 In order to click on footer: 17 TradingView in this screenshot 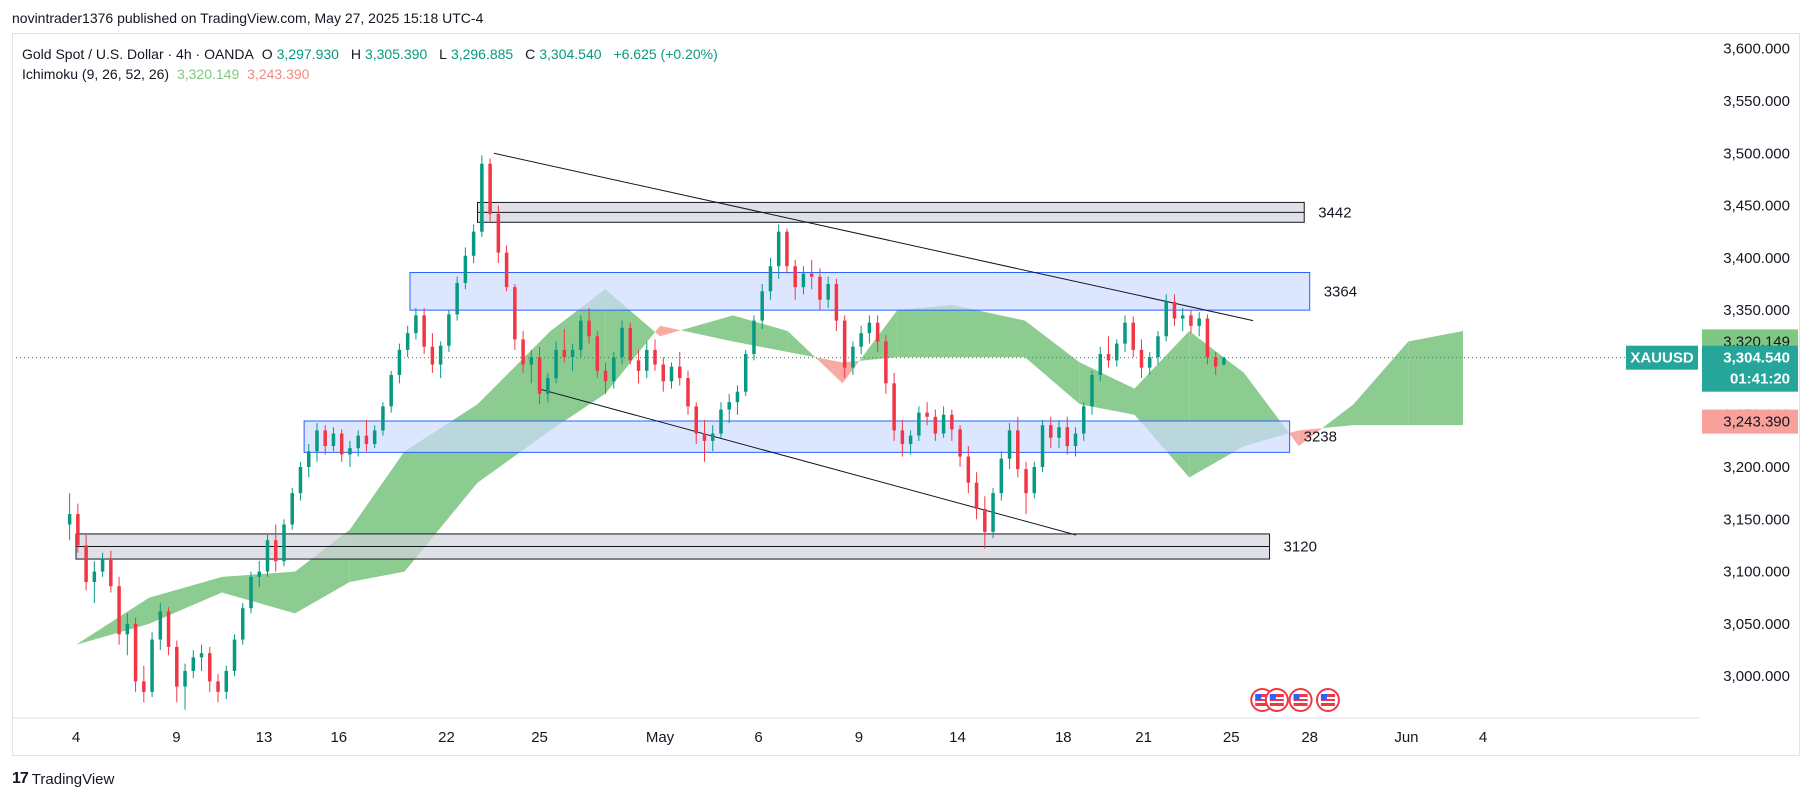, I will do `click(63, 779)`.